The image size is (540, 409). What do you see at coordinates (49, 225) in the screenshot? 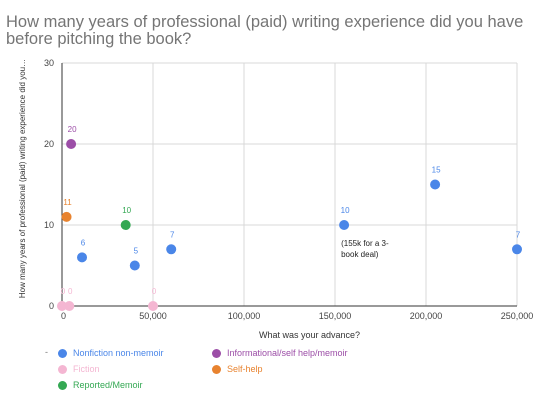
I see `y-tick-label: 10` at bounding box center [49, 225].